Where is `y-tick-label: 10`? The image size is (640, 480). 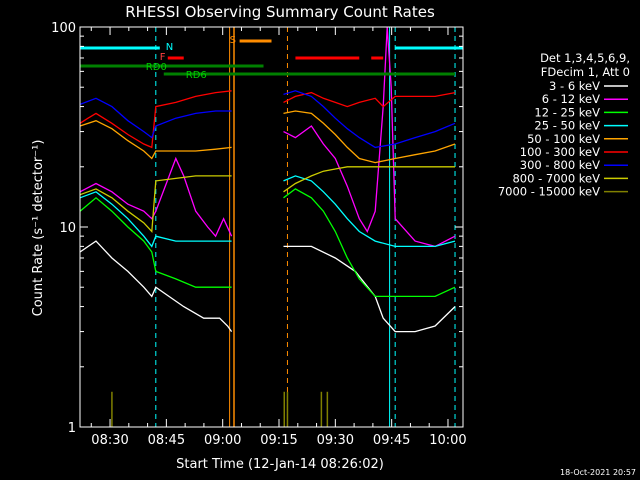
y-tick-label: 10 is located at coordinates (67, 228).